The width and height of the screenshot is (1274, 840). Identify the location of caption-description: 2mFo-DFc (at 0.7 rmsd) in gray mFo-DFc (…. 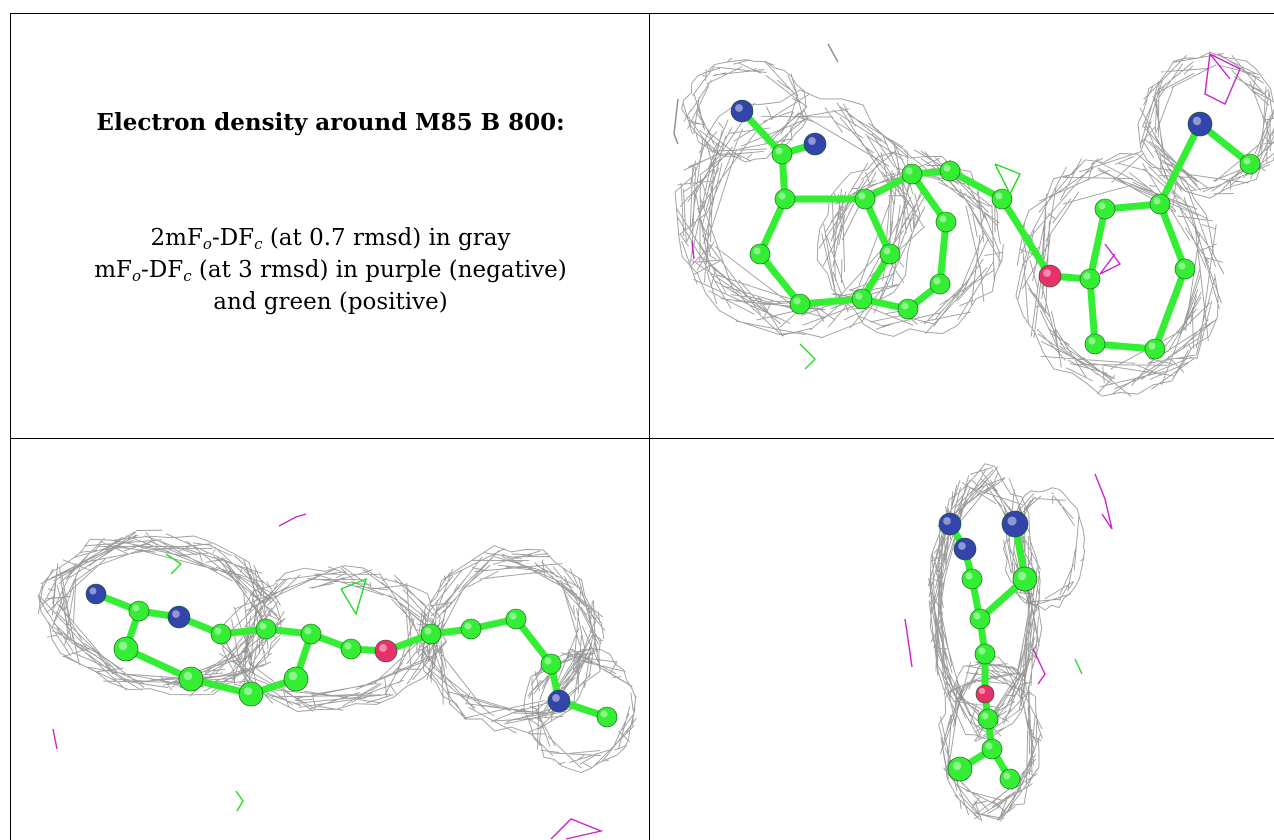
(330, 270).